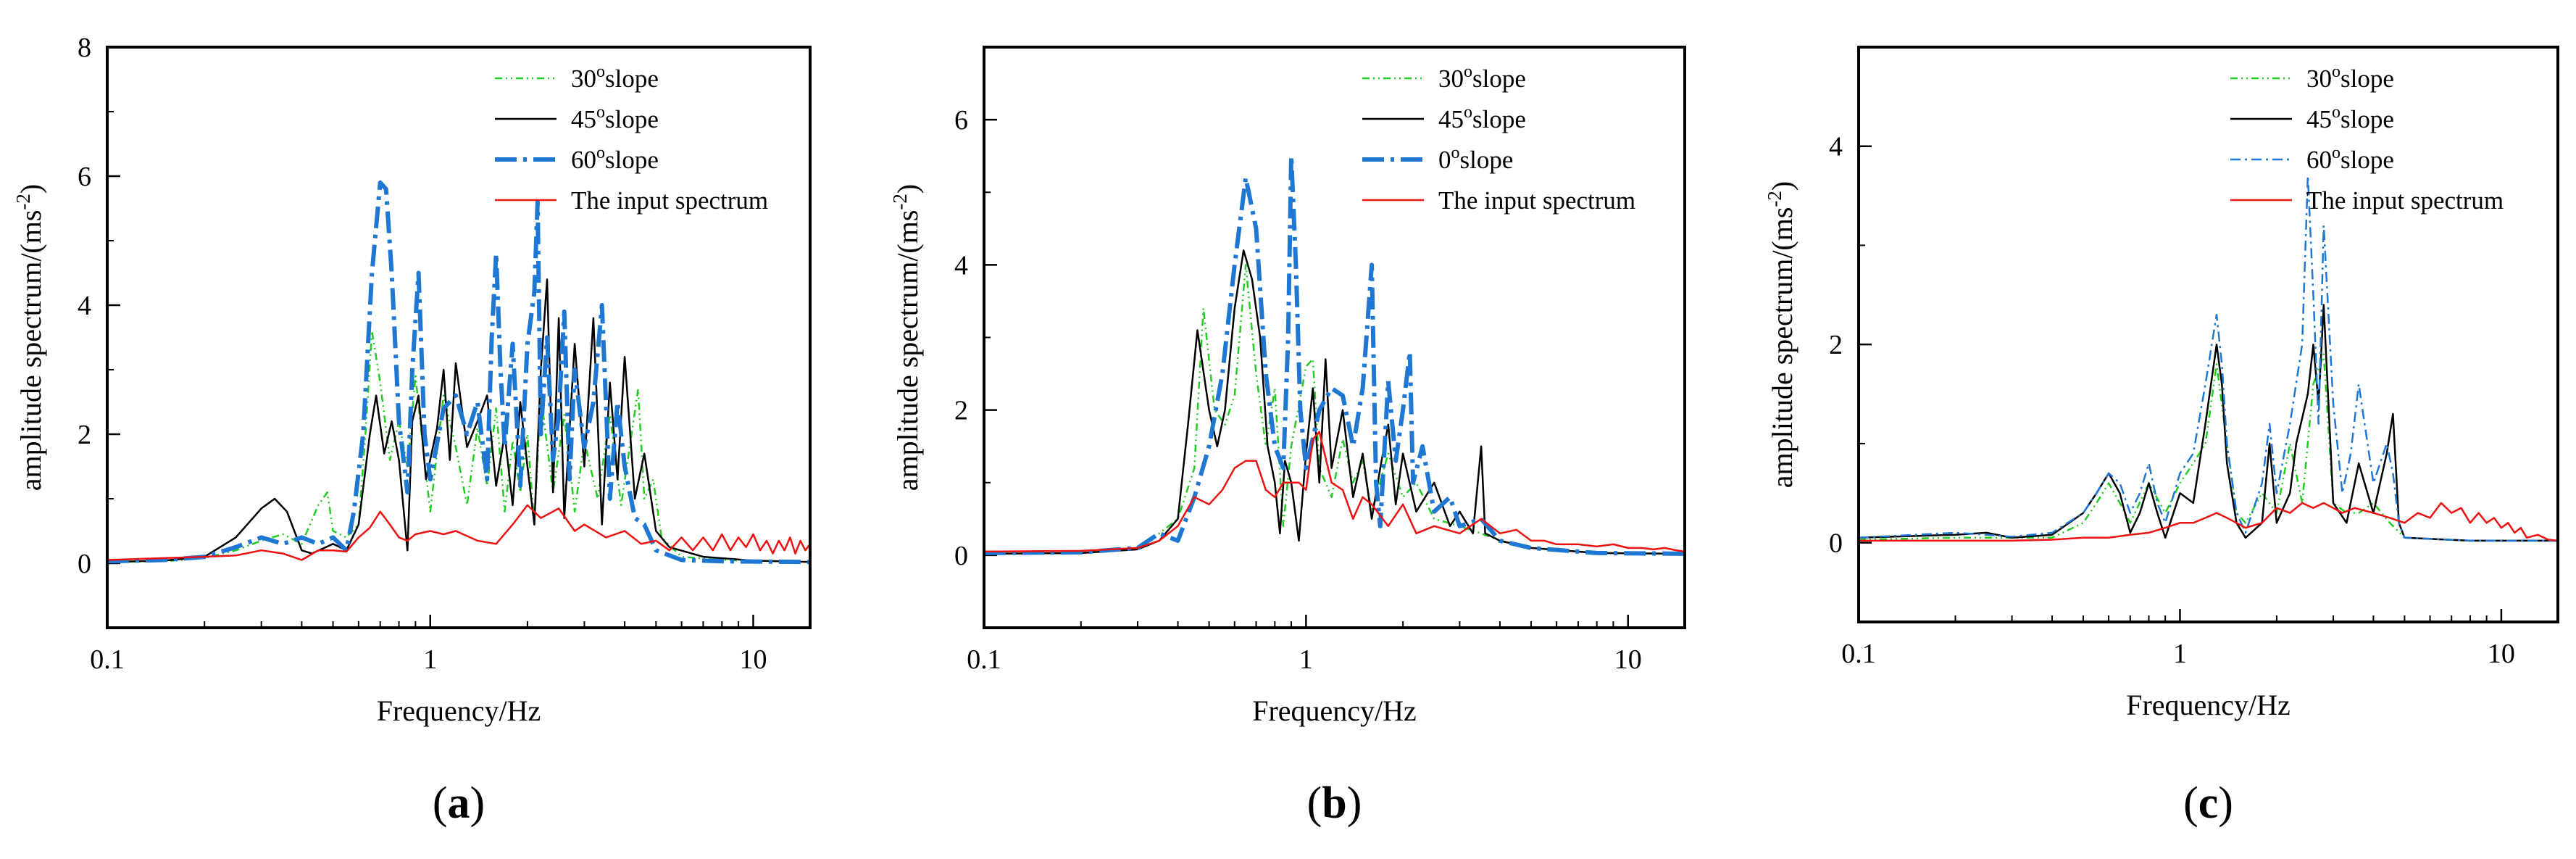 Image resolution: width=2576 pixels, height=859 pixels. Describe the element at coordinates (1334, 803) in the screenshot. I see `panel-label: (b)` at that location.